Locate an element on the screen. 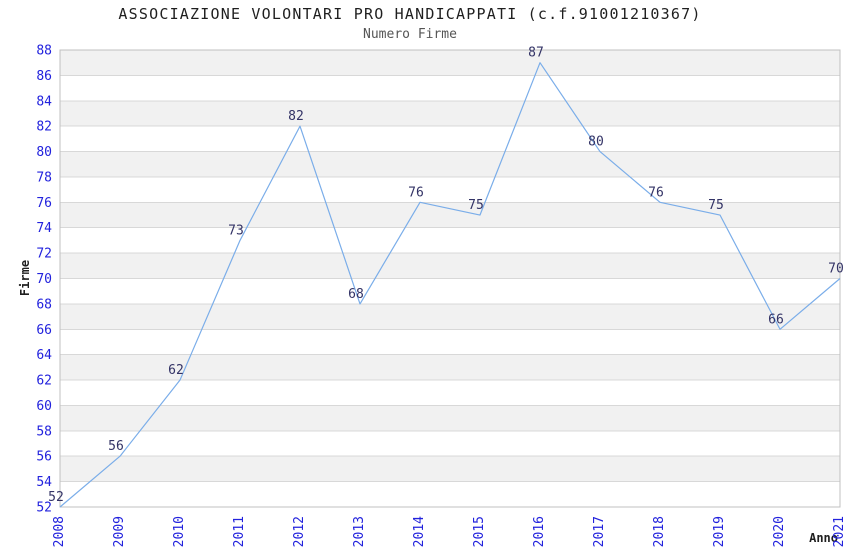 Image resolution: width=850 pixels, height=550 pixels. y-tick-label: 64 is located at coordinates (44, 355).